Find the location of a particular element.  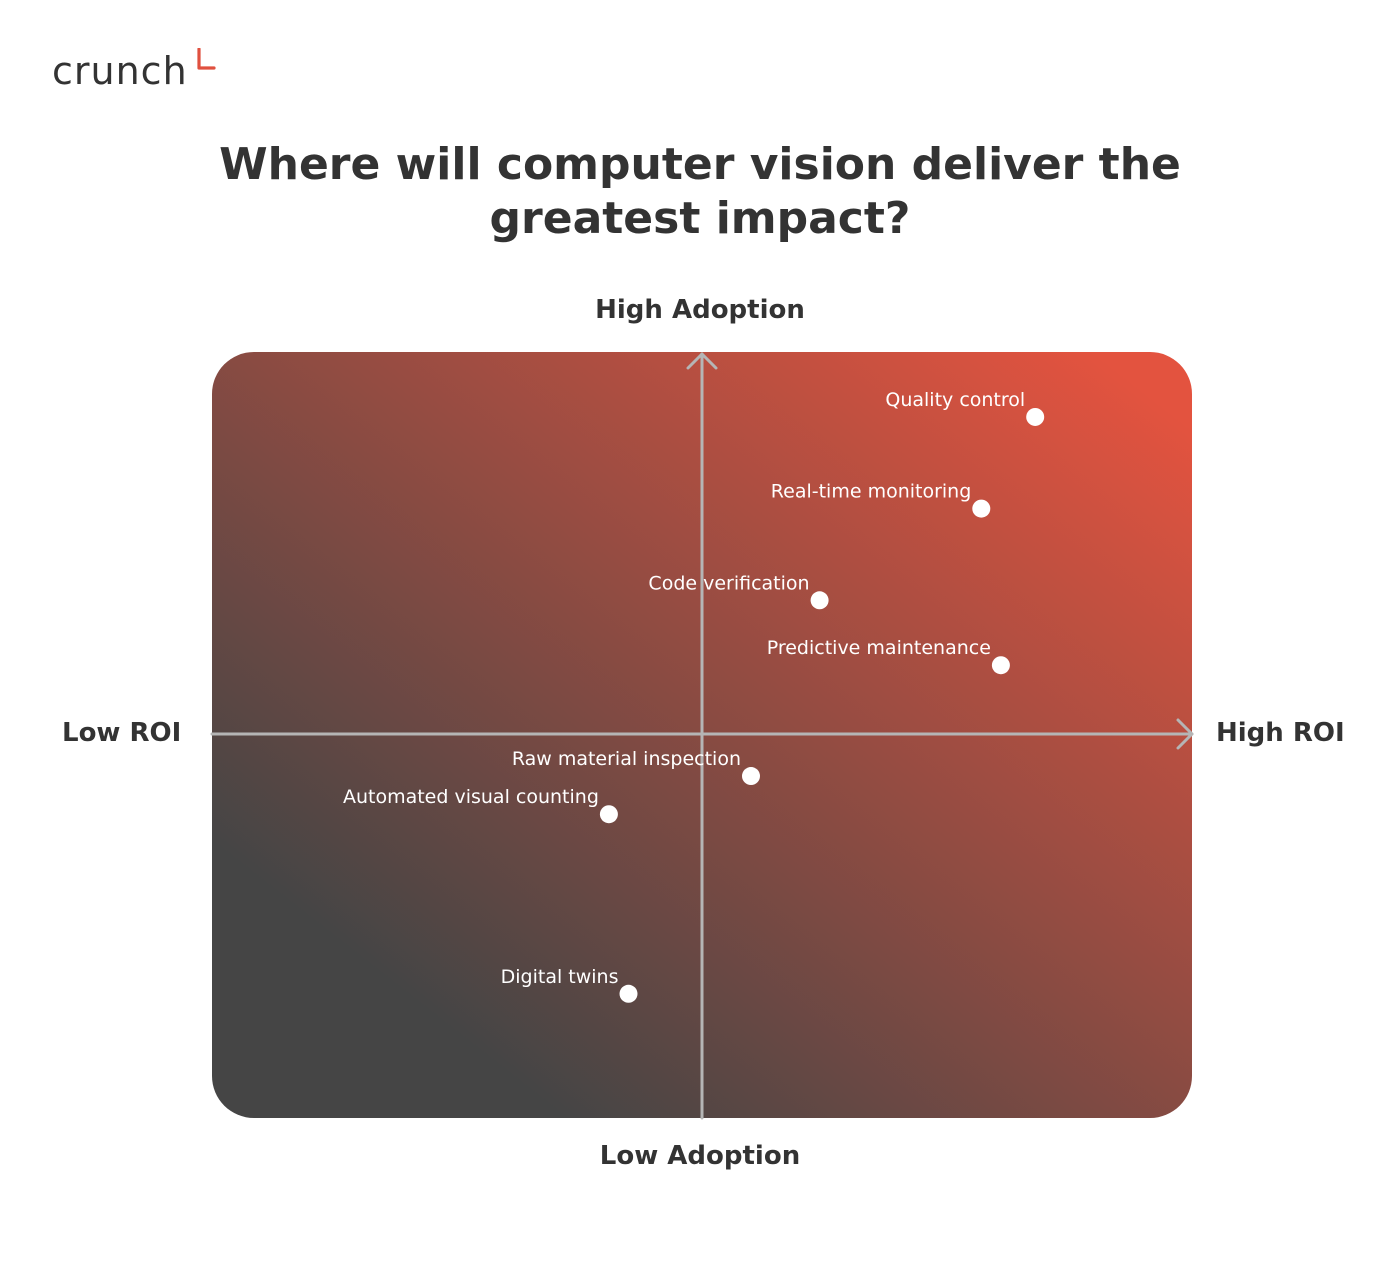

brand-logo: crunch is located at coordinates (137, 78).